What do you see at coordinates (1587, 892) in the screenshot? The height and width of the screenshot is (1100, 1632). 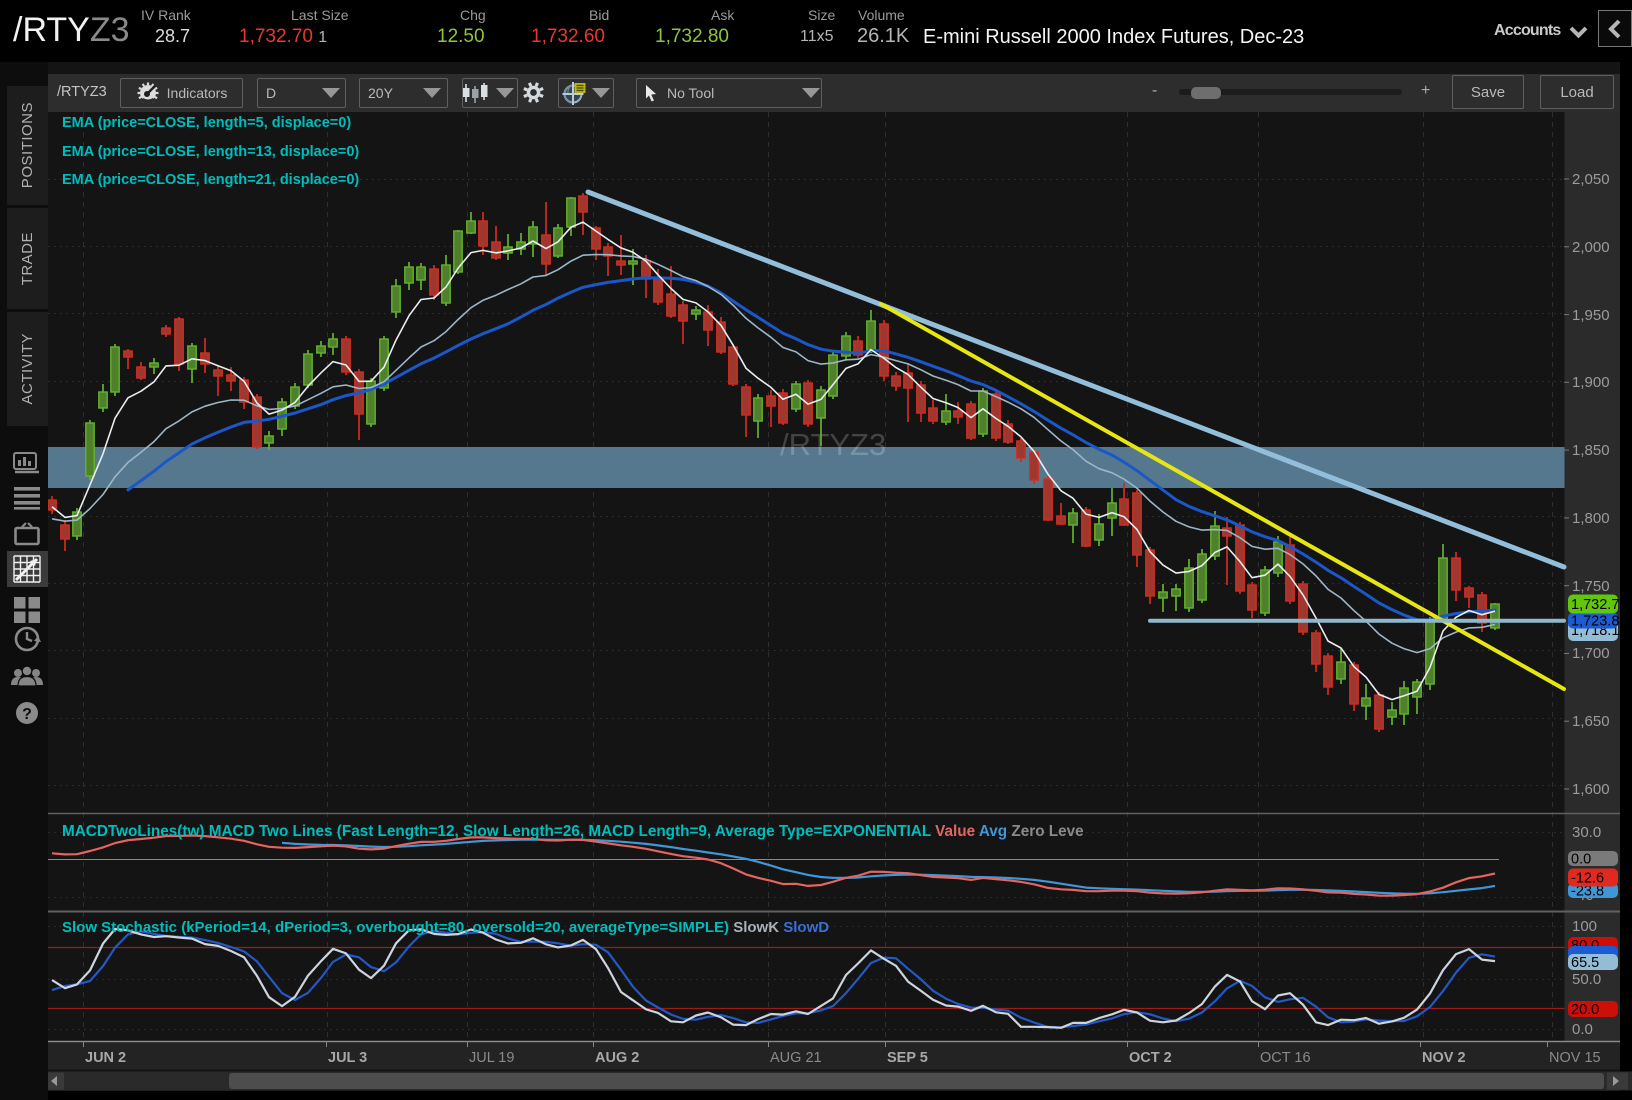 I see `svg-text: -23.8` at bounding box center [1587, 892].